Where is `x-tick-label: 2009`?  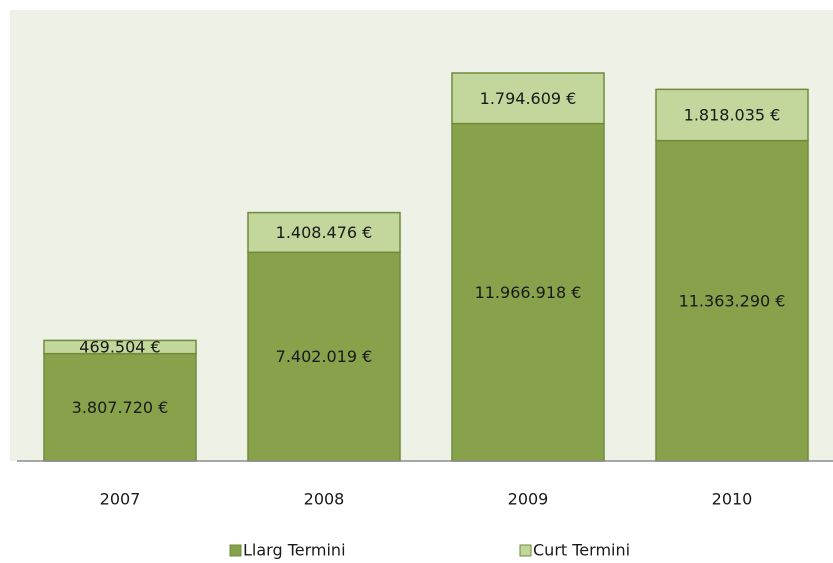 x-tick-label: 2009 is located at coordinates (528, 499).